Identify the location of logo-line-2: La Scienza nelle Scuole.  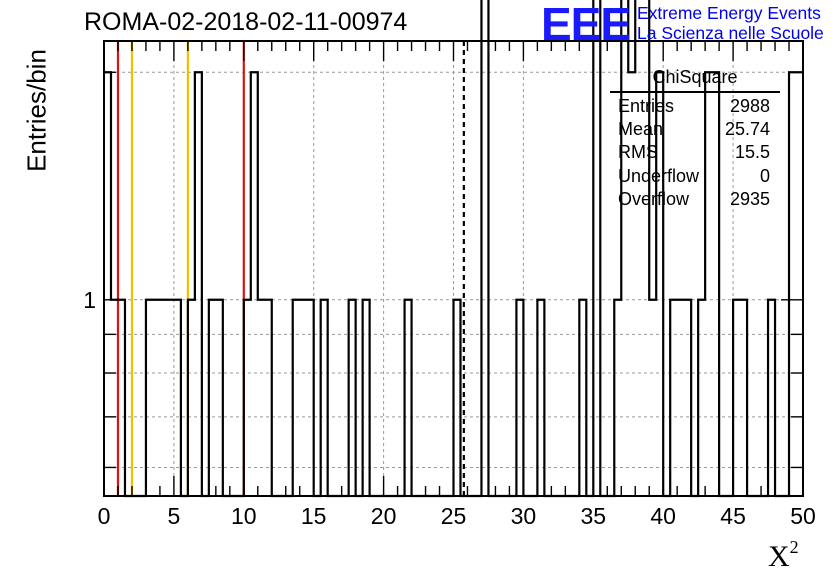
(730, 33).